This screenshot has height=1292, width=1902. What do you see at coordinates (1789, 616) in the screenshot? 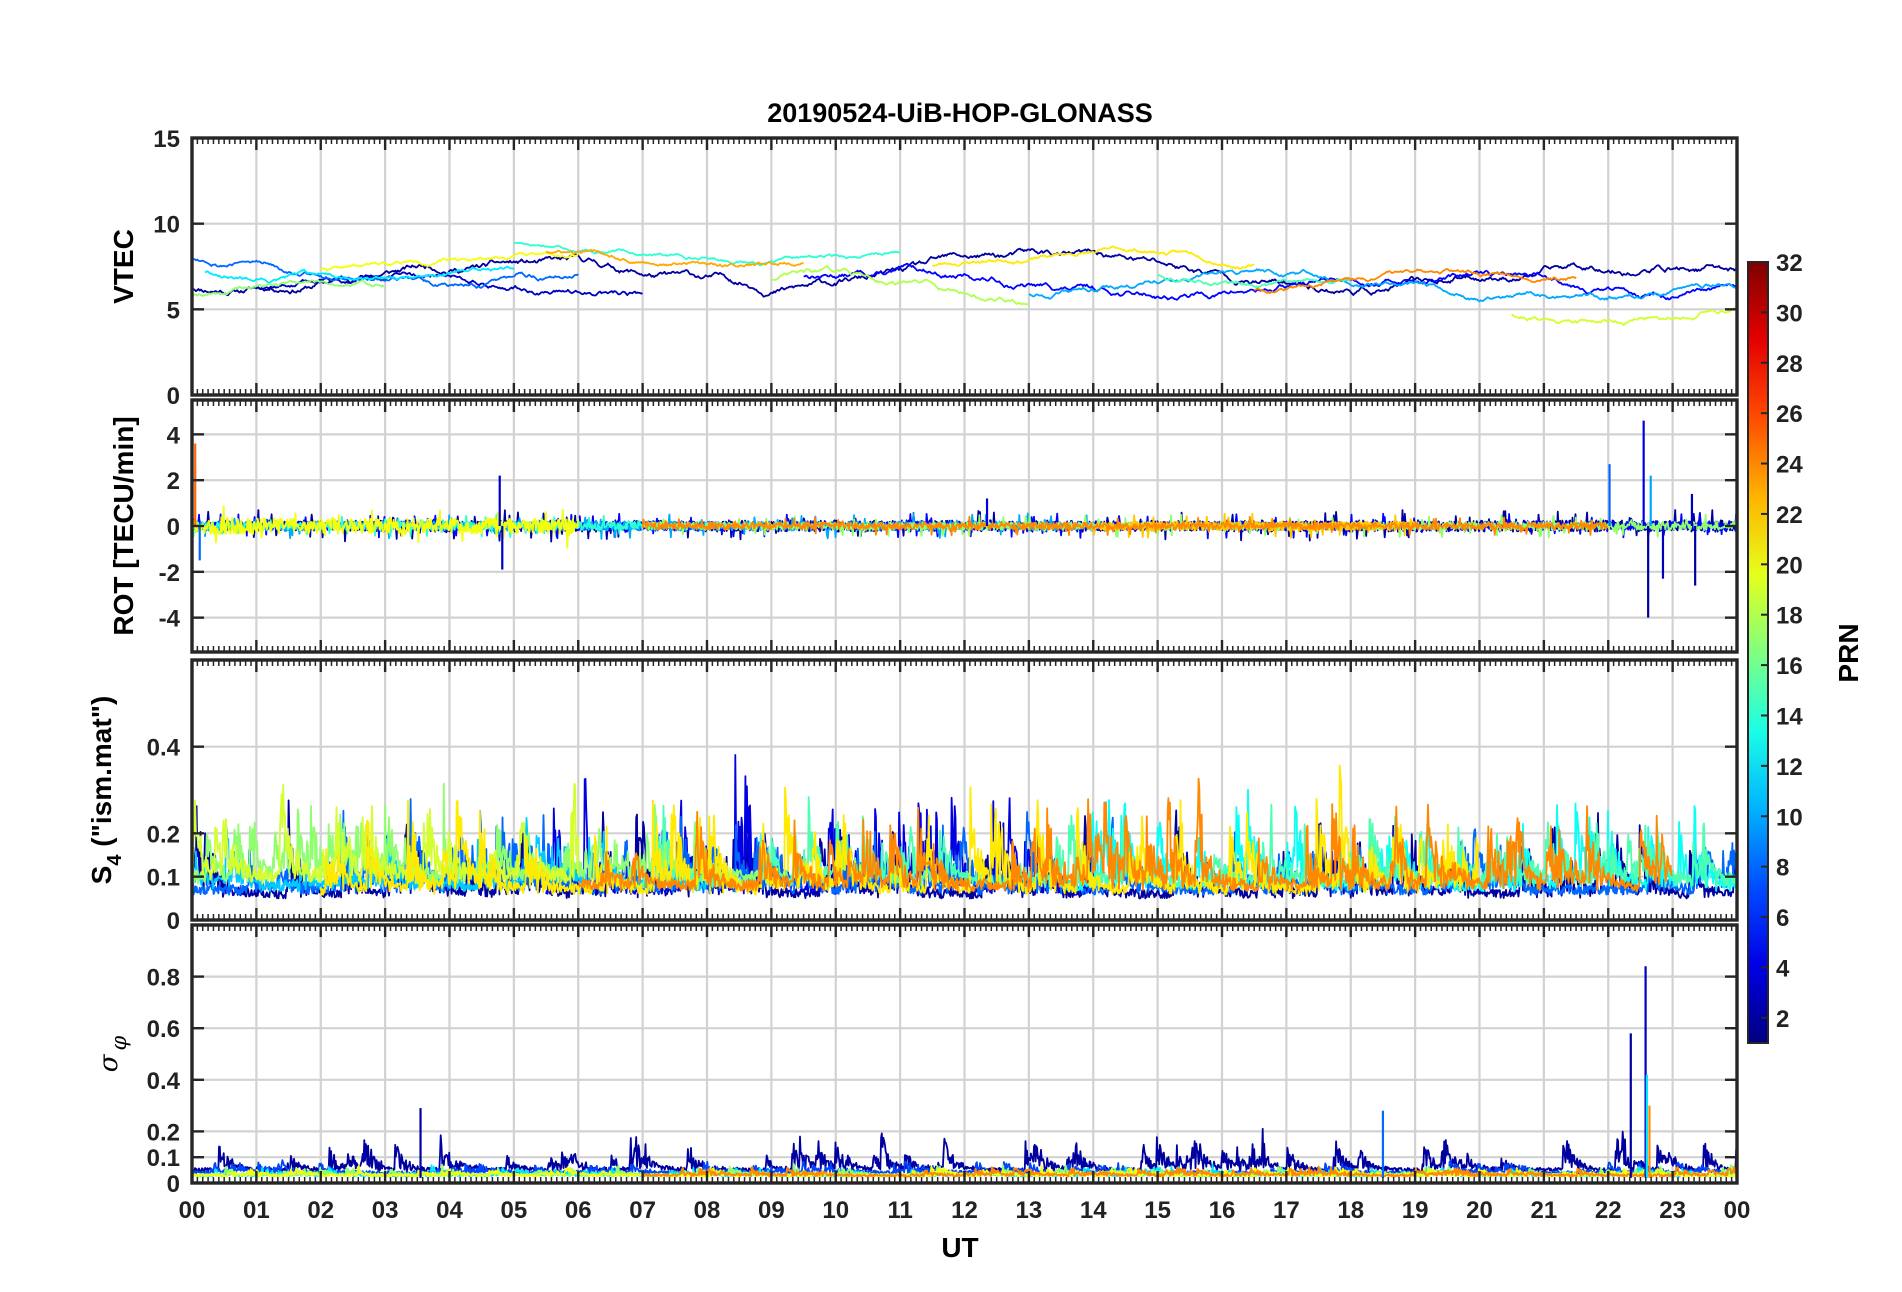
I see `colorbar-tick-label: 18` at bounding box center [1789, 616].